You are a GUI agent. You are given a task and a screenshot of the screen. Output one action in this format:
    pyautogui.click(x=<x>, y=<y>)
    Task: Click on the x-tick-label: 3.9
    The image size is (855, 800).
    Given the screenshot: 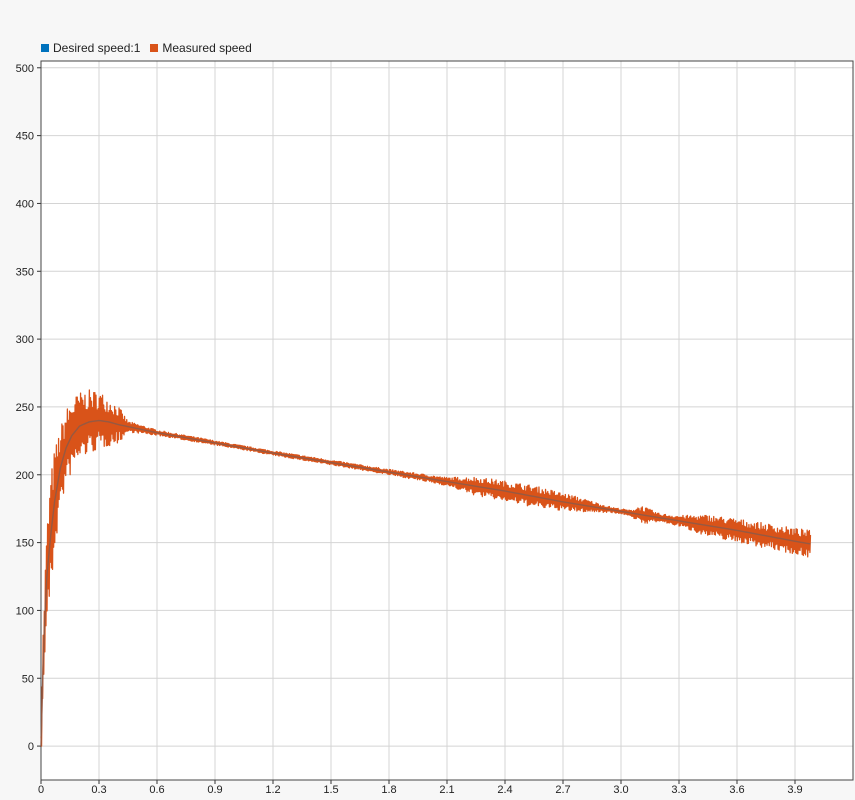 What is the action you would take?
    pyautogui.click(x=794, y=790)
    